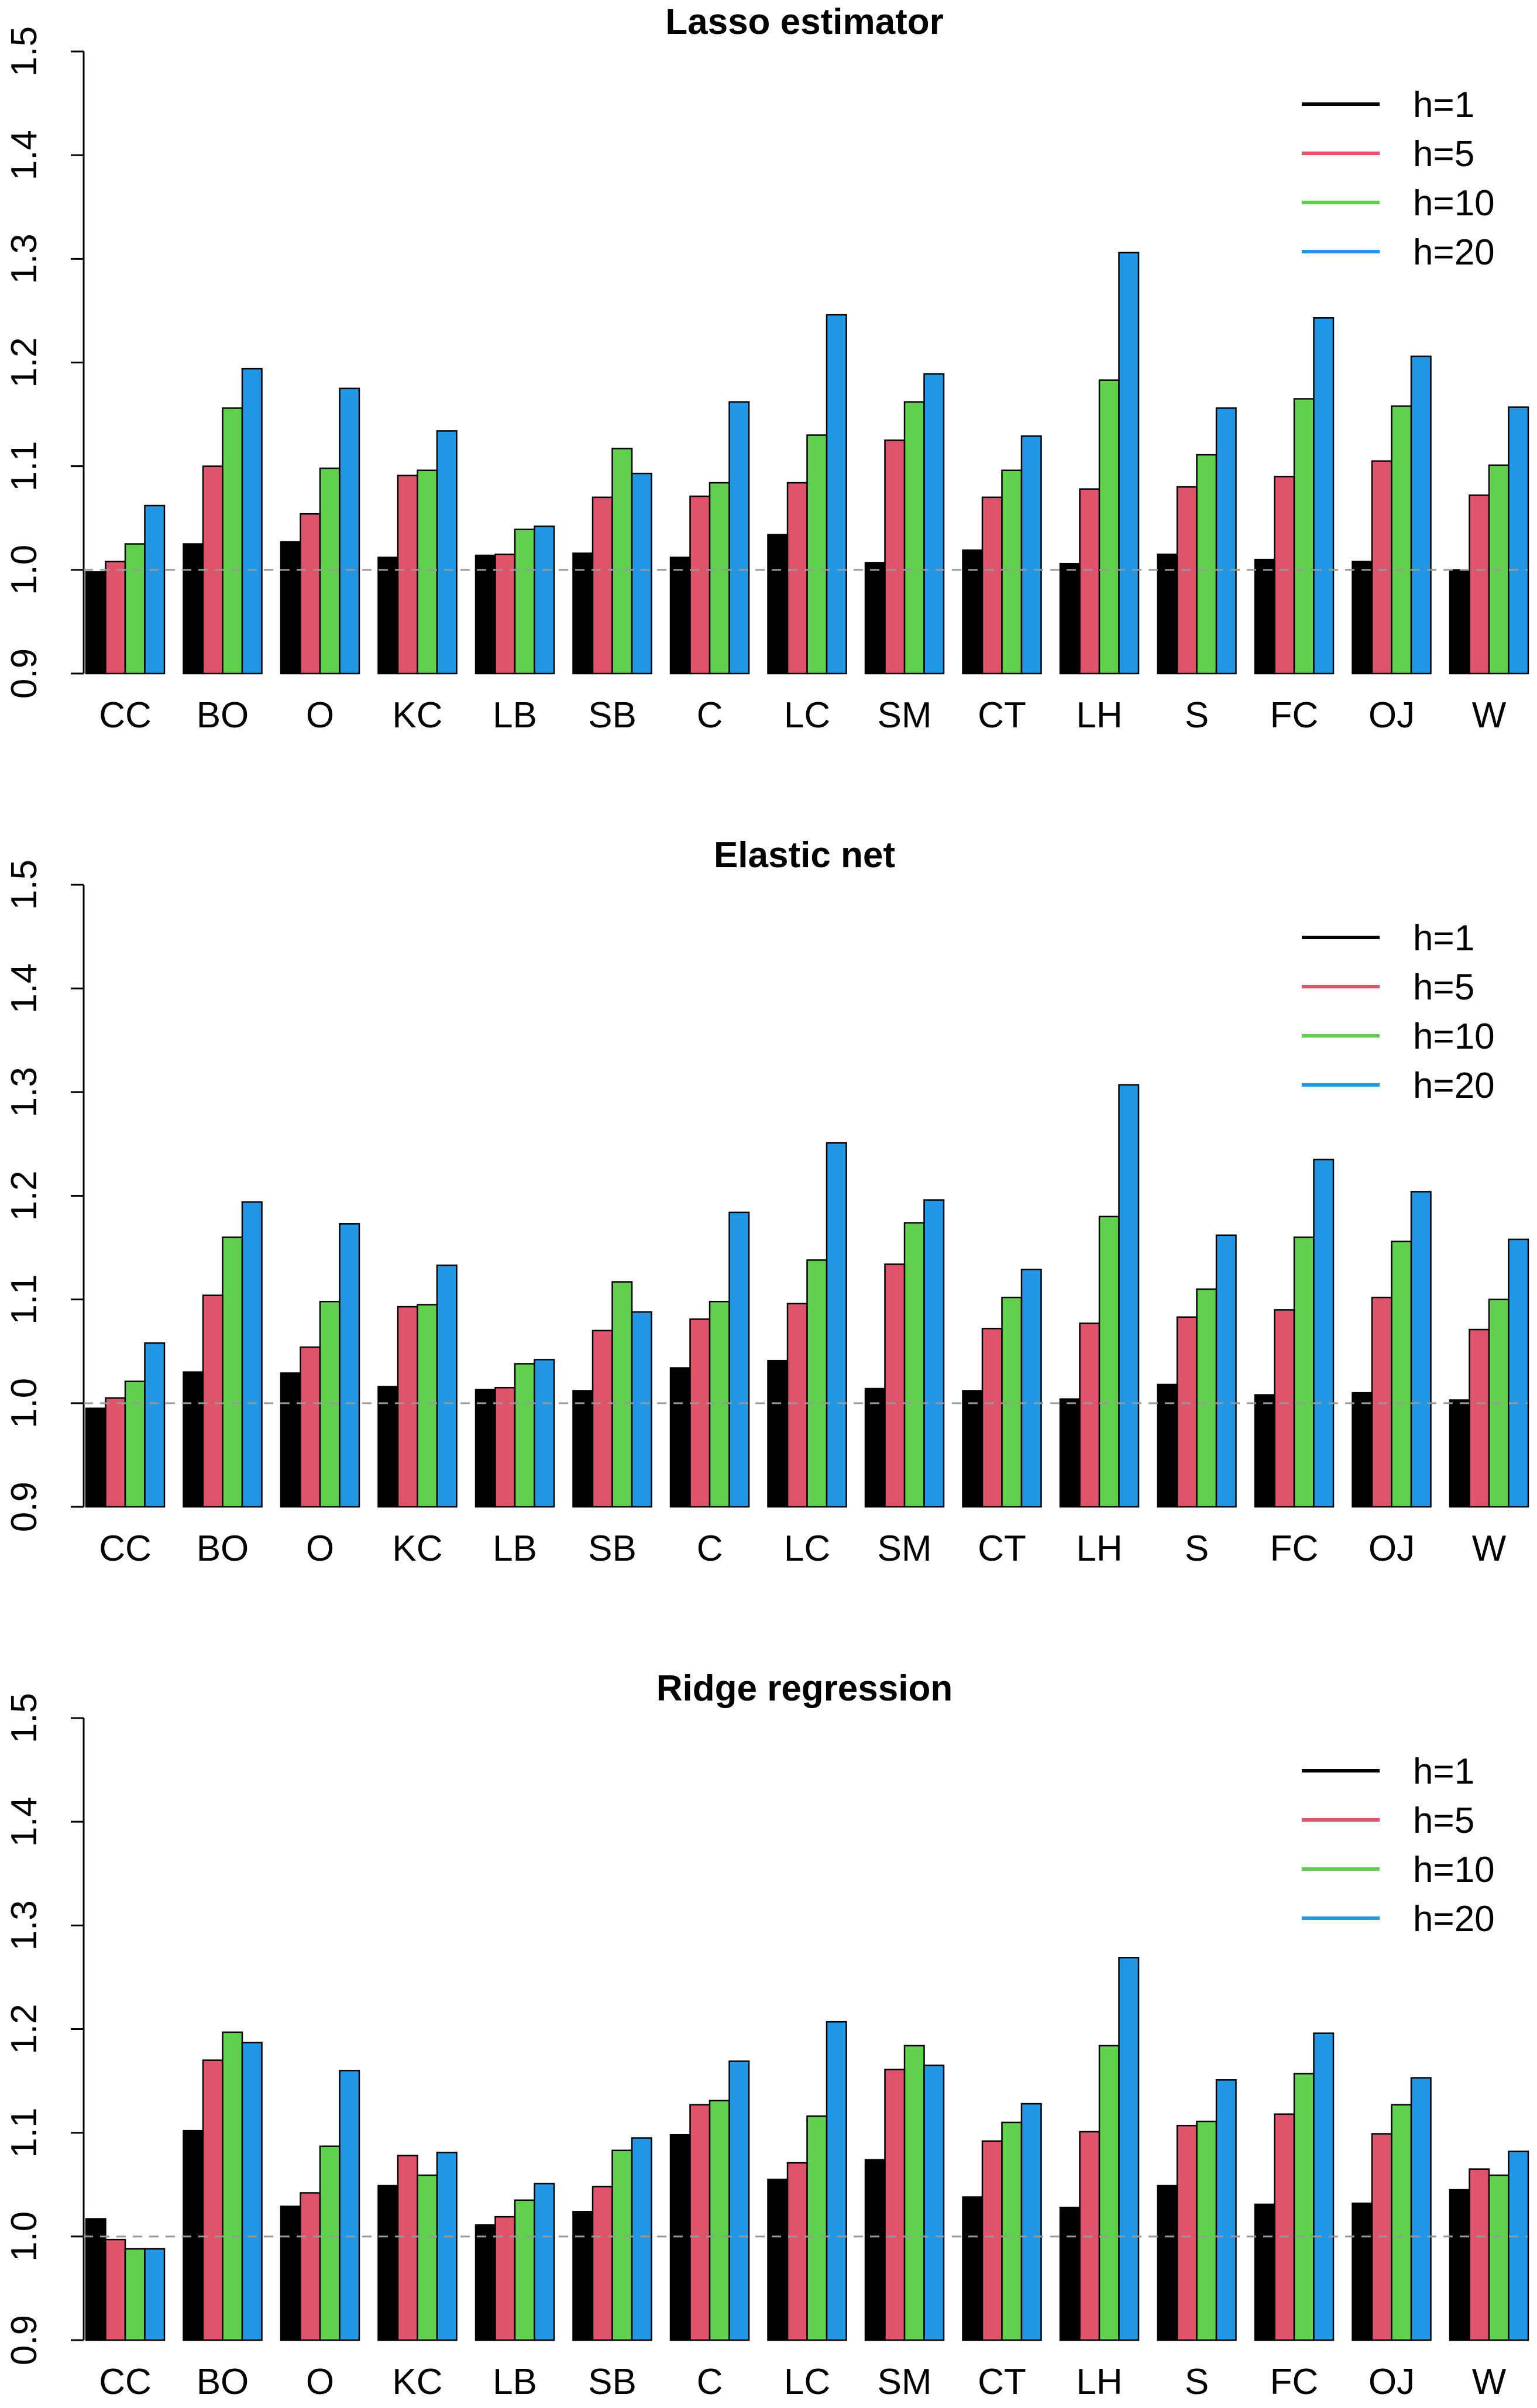  I want to click on bar-lb-h5, so click(505, 614).